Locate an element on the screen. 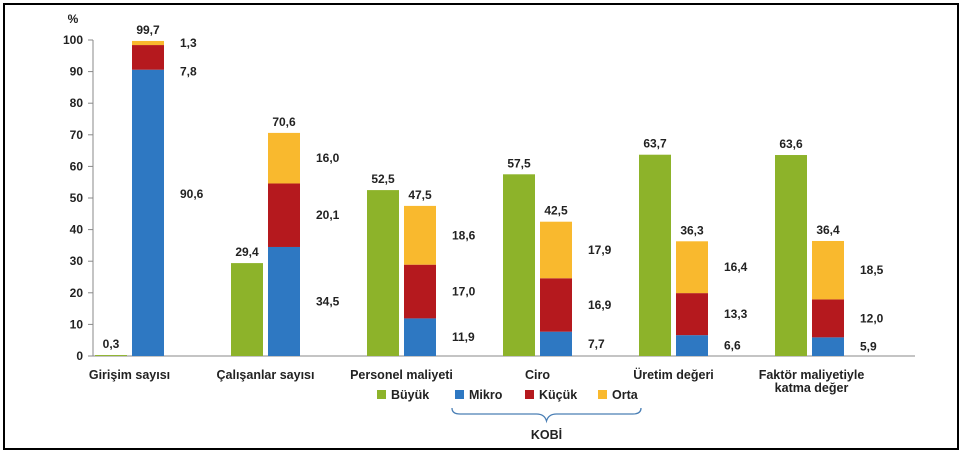 The image size is (966, 457). y-tick-label: 80 is located at coordinates (77, 103).